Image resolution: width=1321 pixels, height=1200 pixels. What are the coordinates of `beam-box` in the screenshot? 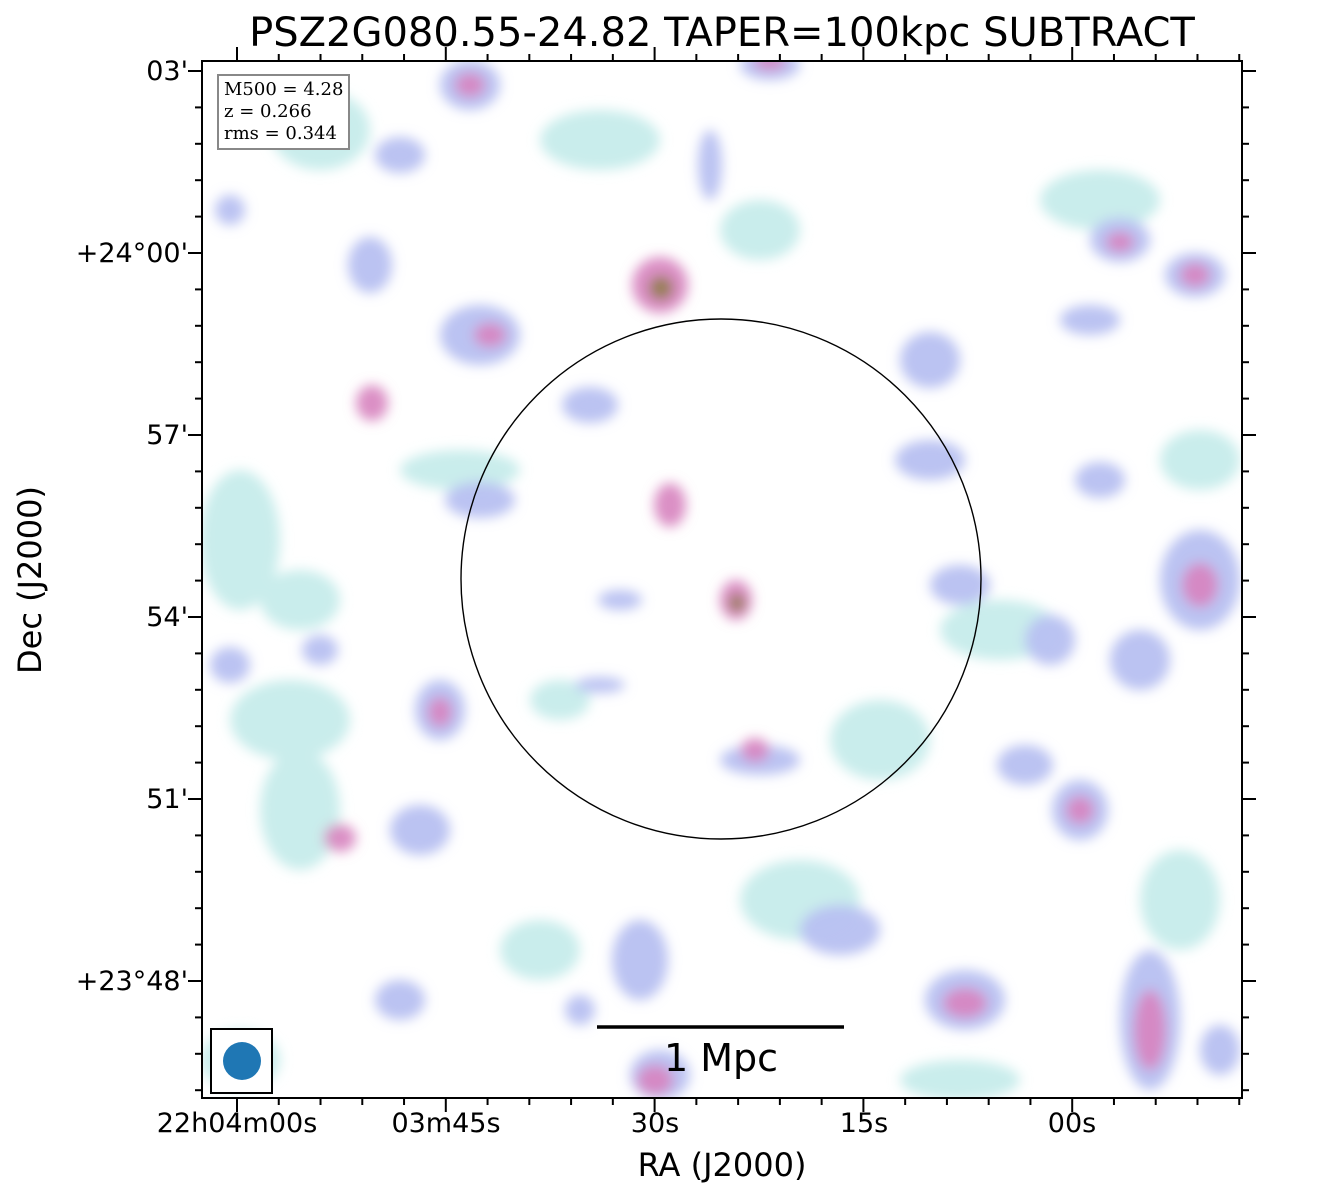 It's located at (241, 1061).